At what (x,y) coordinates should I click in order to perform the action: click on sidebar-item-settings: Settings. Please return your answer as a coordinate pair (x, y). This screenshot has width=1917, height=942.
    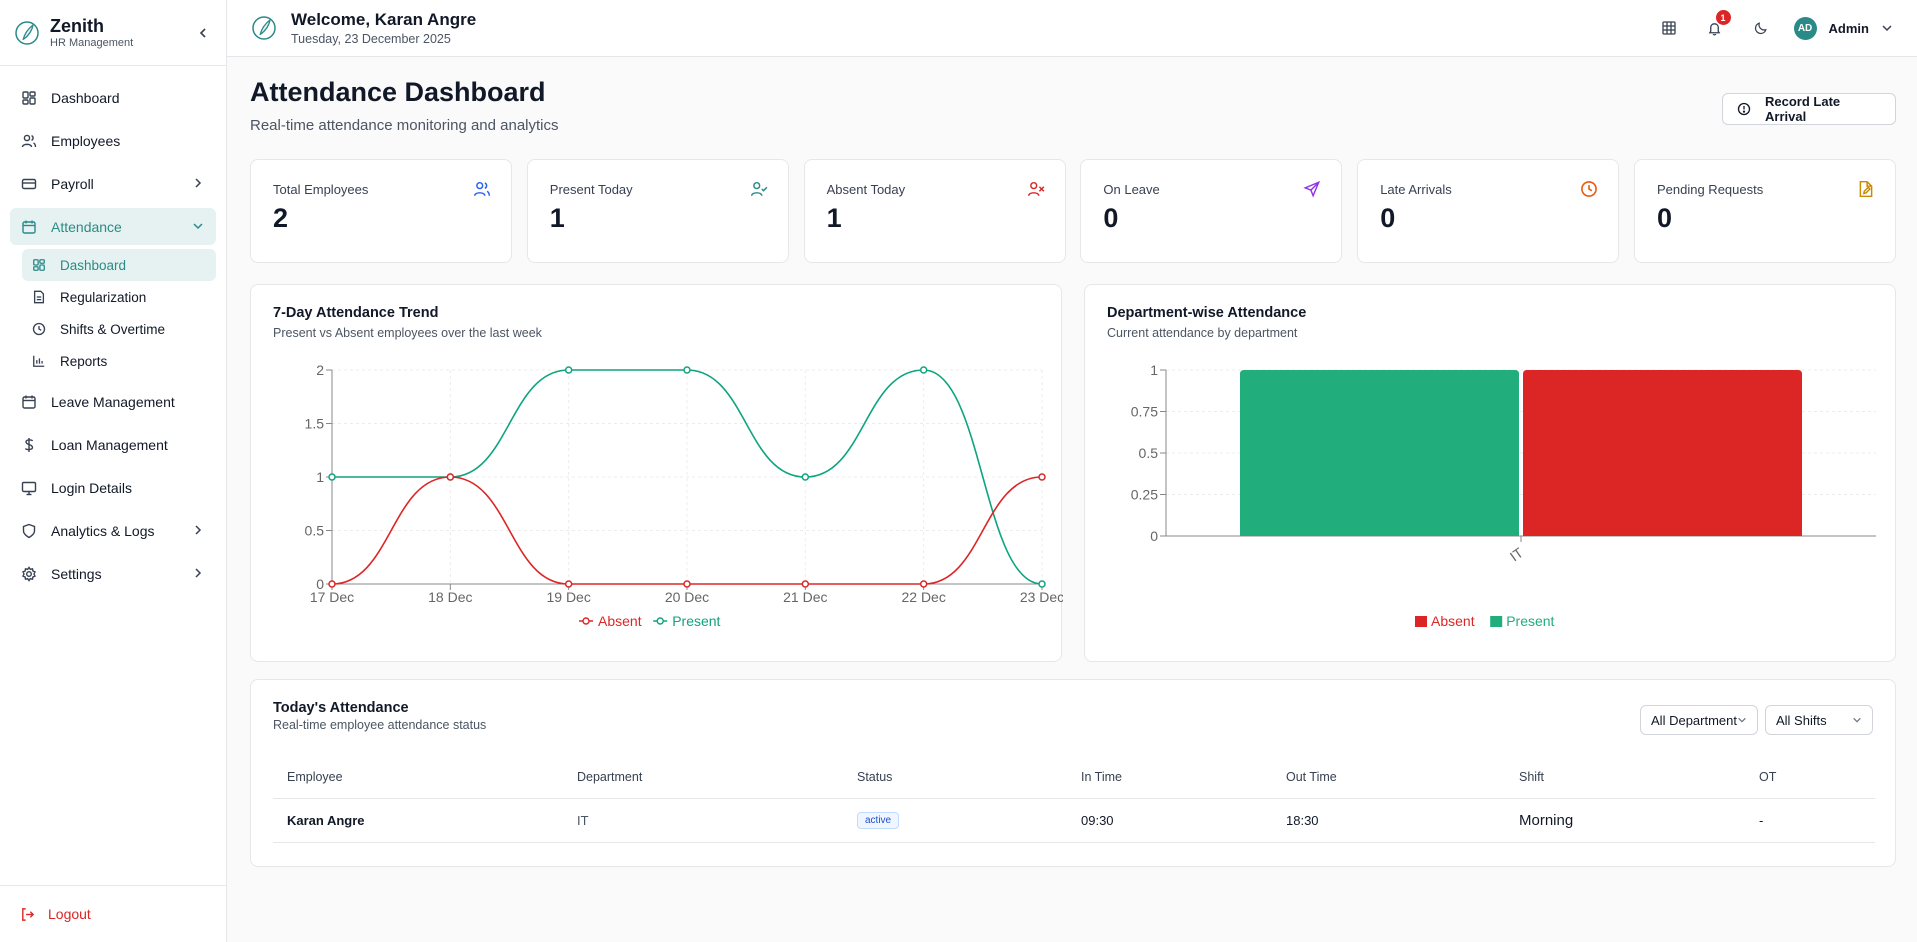
    Looking at the image, I should click on (113, 573).